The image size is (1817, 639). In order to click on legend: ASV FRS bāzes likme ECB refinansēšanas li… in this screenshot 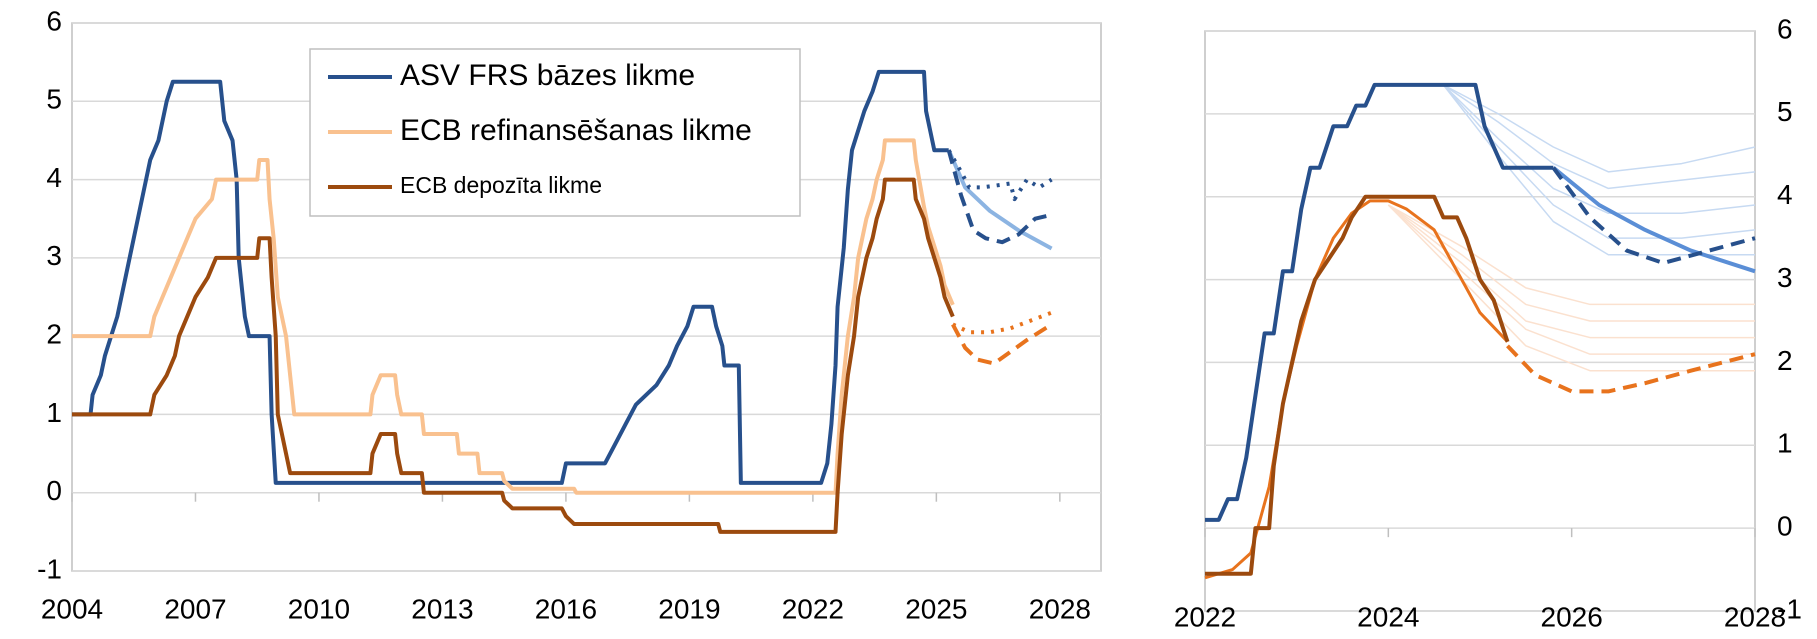, I will do `click(555, 132)`.